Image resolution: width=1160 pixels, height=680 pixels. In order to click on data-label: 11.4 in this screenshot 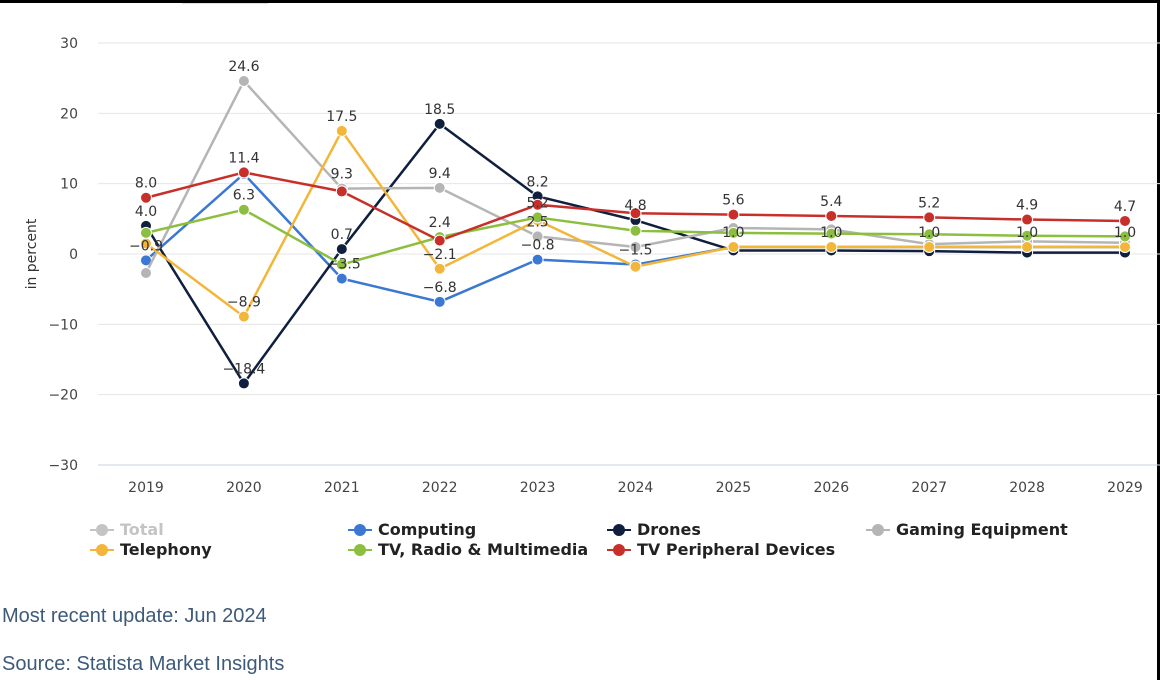, I will do `click(243, 158)`.